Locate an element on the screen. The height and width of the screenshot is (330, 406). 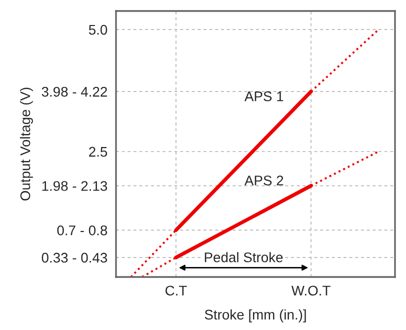
x-axis-title: Stroke [mm (in.)] is located at coordinates (255, 315).